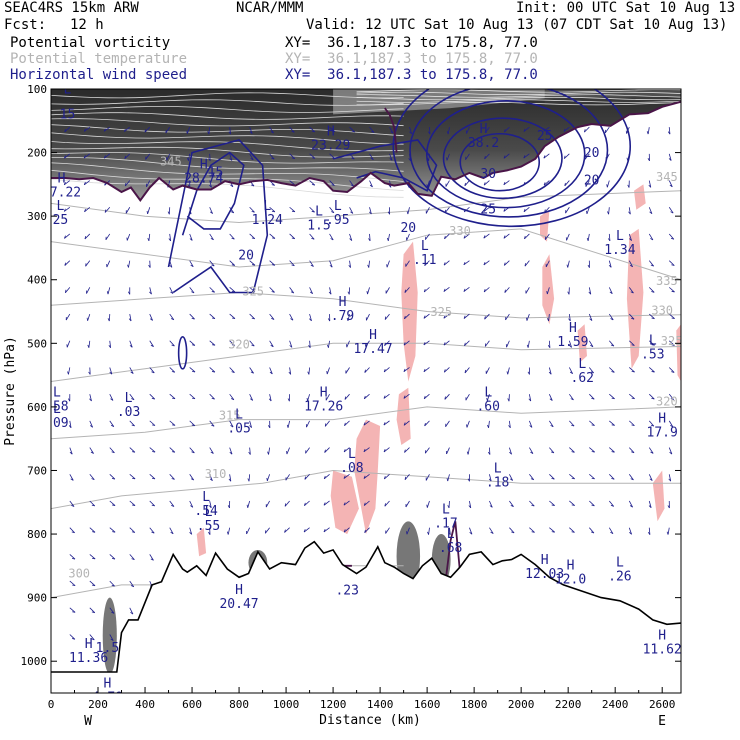 This screenshot has height=740, width=740. Describe the element at coordinates (99, 75) in the screenshot. I see `field-wind-label: Horizontal wind speed` at that location.